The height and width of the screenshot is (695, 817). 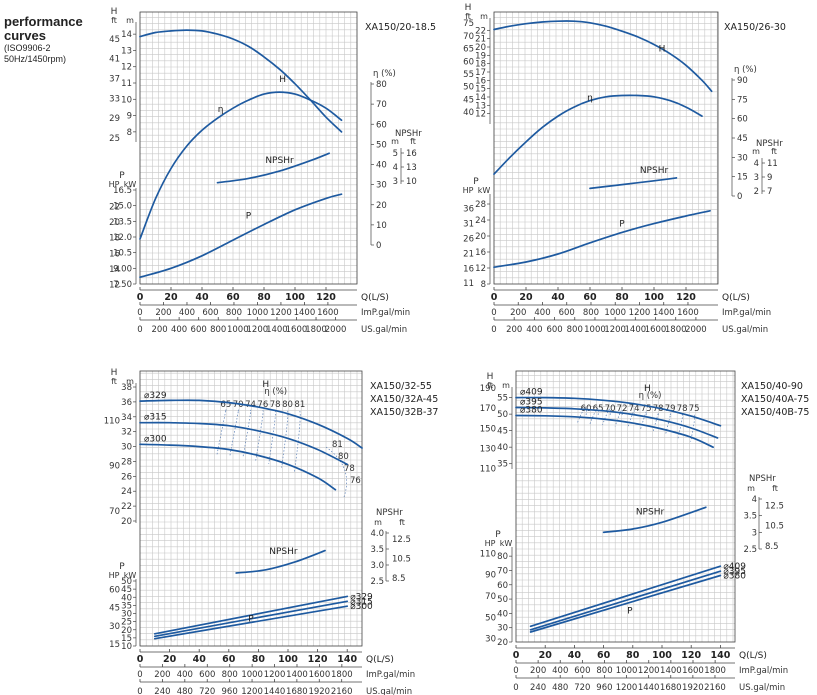 What do you see at coordinates (130, 20) in the screenshot?
I see `head-m-unit: m` at bounding box center [130, 20].